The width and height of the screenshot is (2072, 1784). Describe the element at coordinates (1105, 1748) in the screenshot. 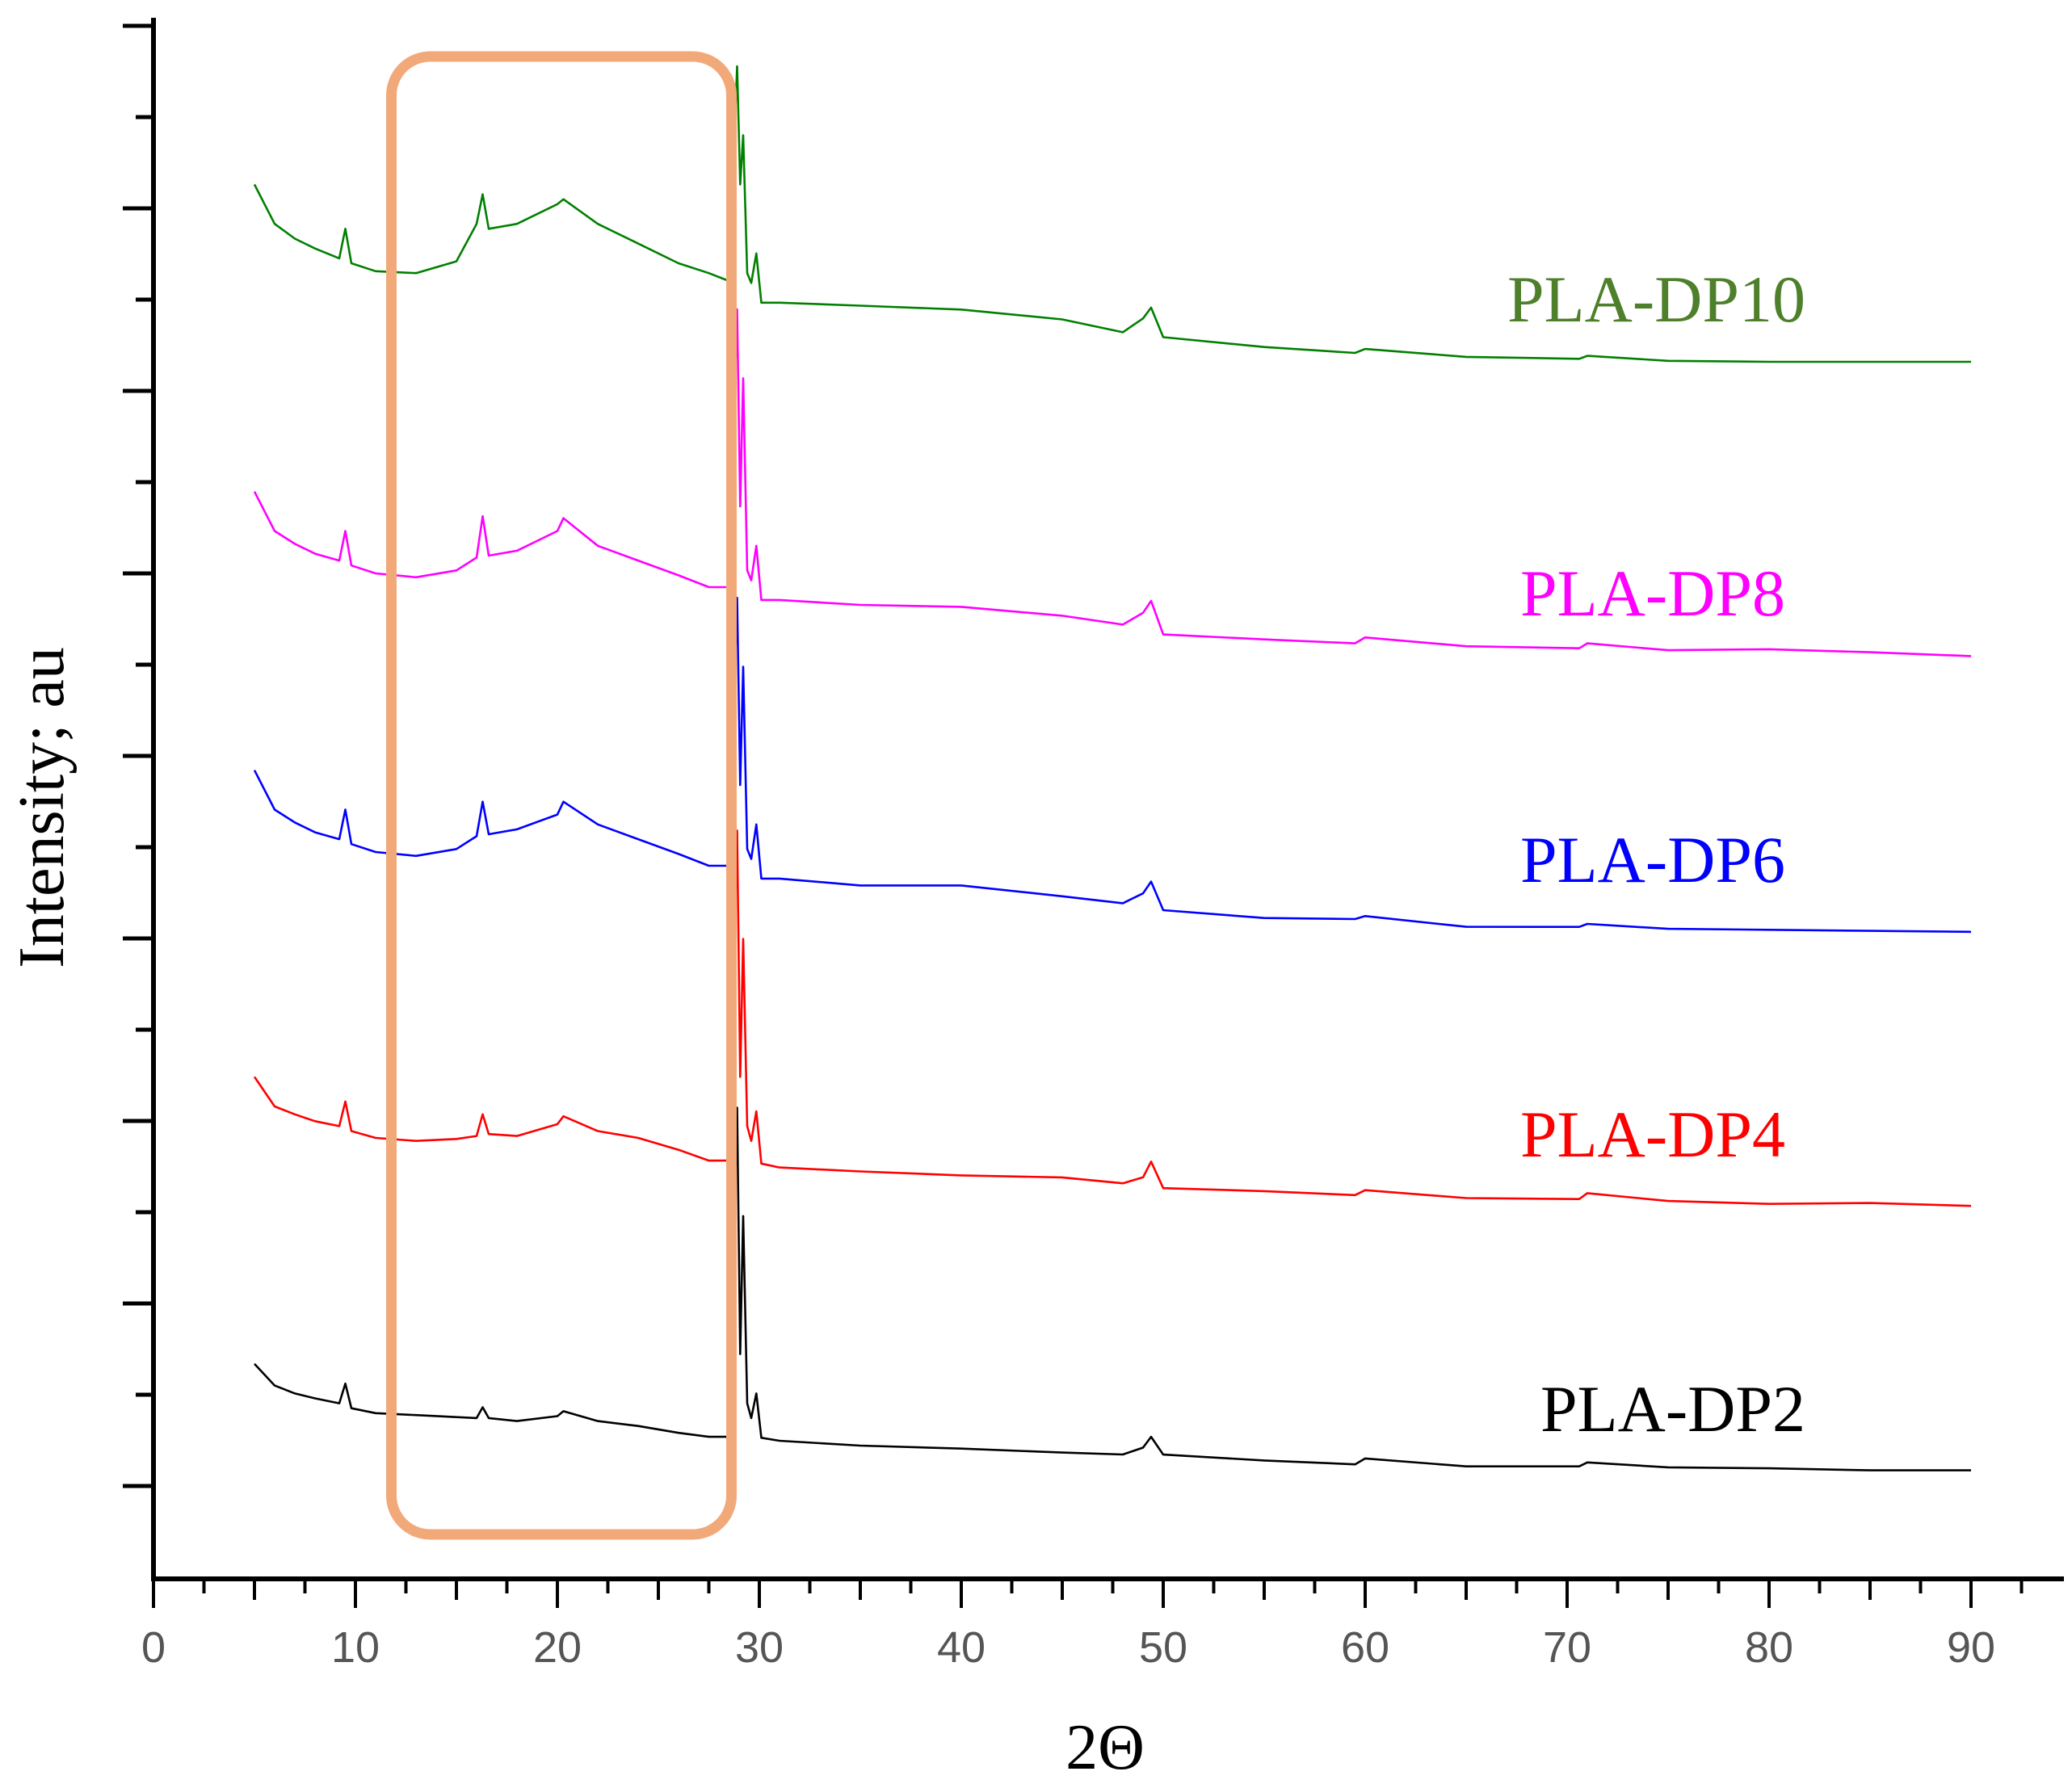

I see `x-axis-title: 2Θ` at that location.